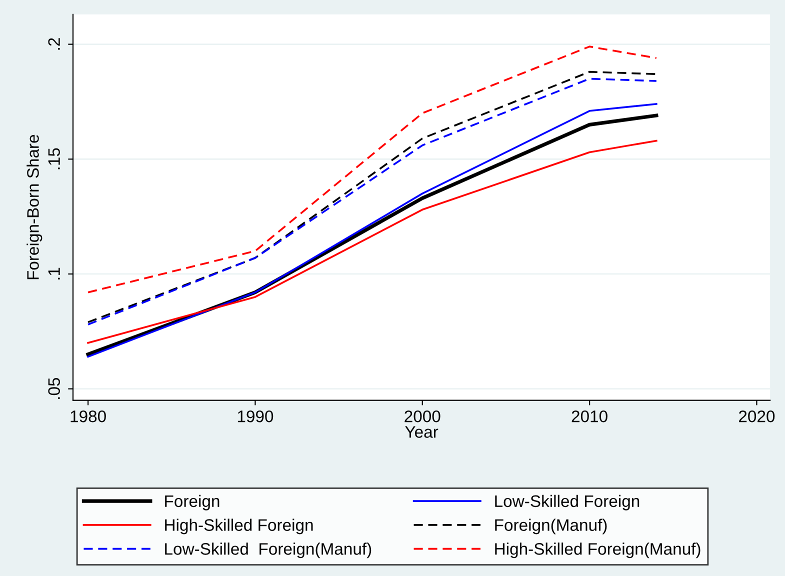 The image size is (785, 576). I want to click on legend-label: High-Skilled Foreign, so click(239, 526).